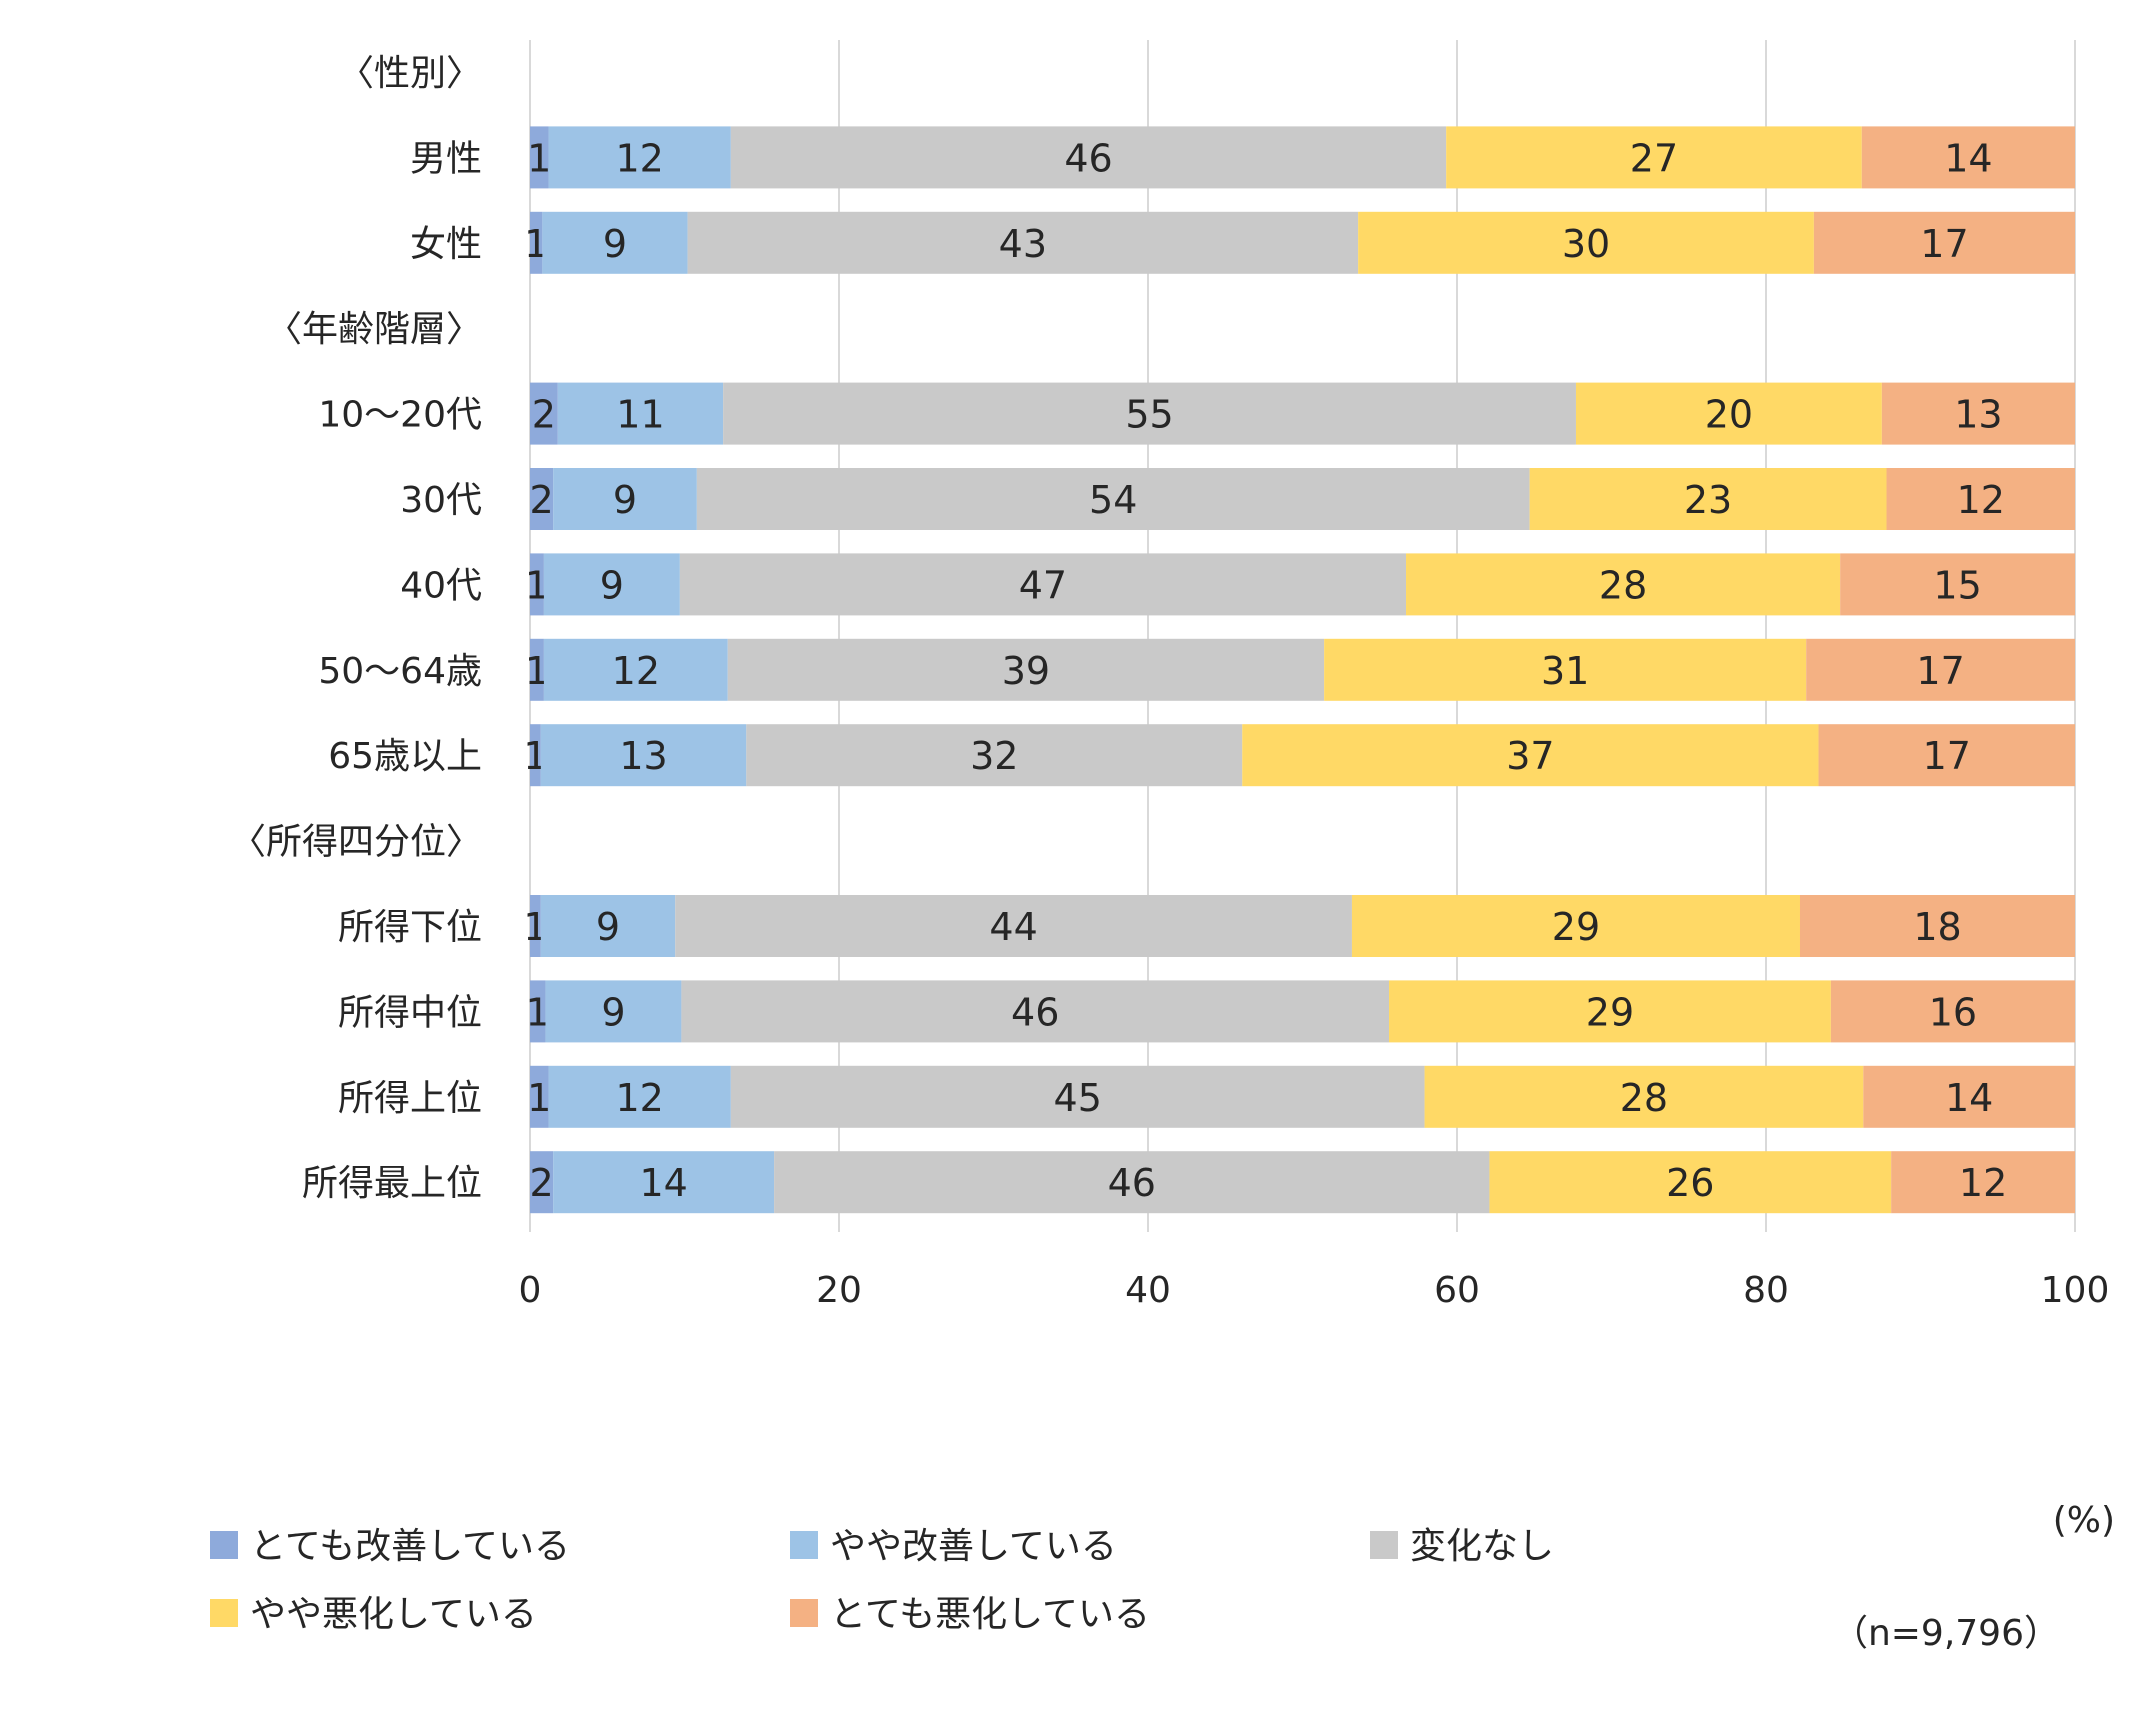 Image resolution: width=2130 pixels, height=1719 pixels. What do you see at coordinates (1026, 671) in the screenshot?
I see `data-label: 39` at bounding box center [1026, 671].